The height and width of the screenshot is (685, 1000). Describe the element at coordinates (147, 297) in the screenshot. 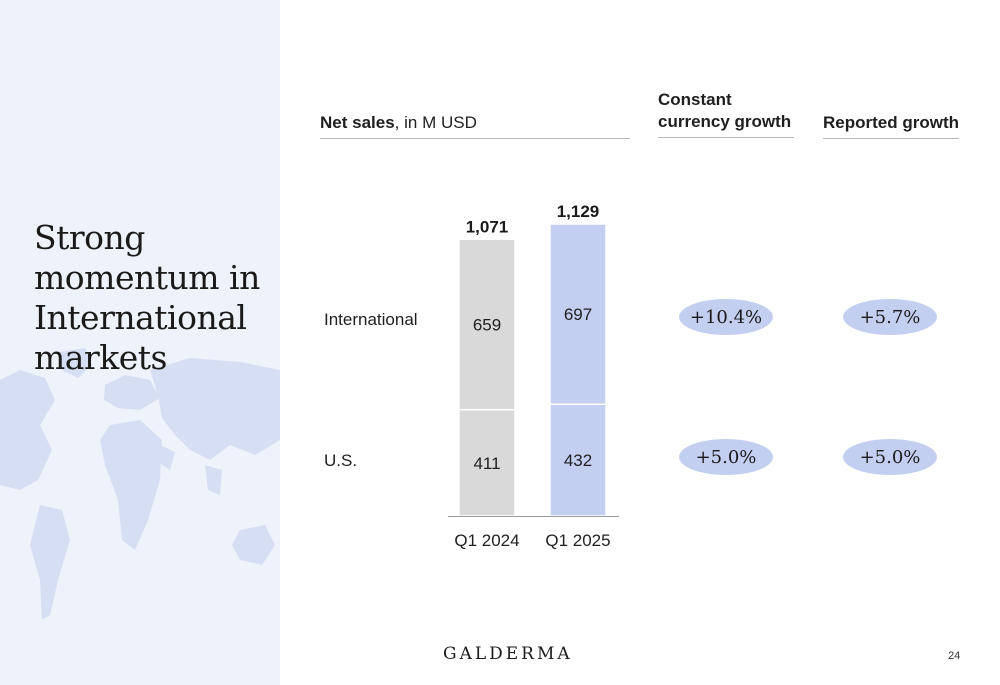

I see `slide-title: Strong momentum in International markets` at that location.